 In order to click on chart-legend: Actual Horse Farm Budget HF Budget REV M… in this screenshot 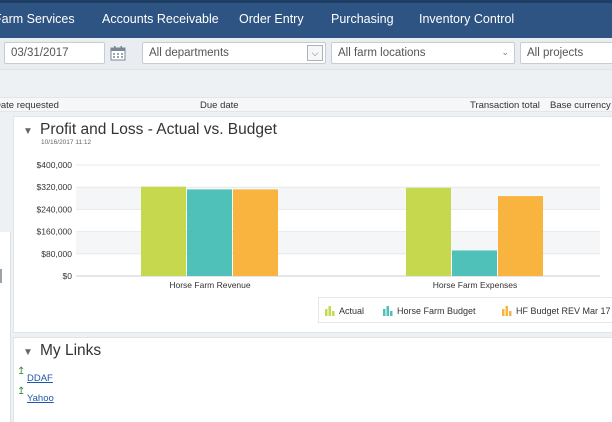, I will do `click(465, 310)`.